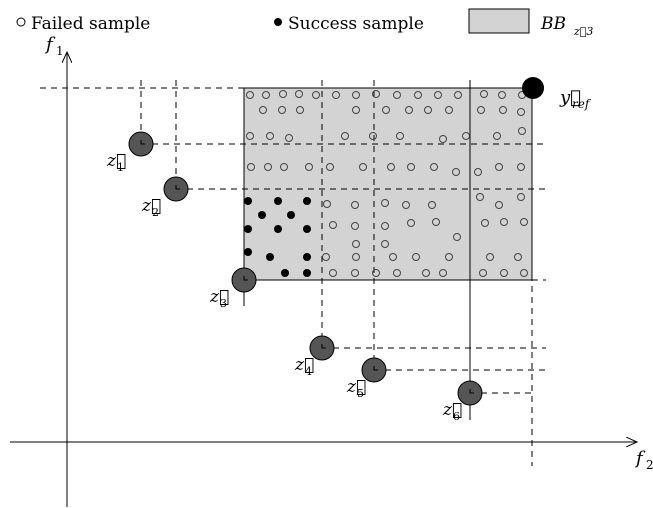 This screenshot has width=653, height=508. I want to click on point-z3-label: z⃗, so click(219, 297).